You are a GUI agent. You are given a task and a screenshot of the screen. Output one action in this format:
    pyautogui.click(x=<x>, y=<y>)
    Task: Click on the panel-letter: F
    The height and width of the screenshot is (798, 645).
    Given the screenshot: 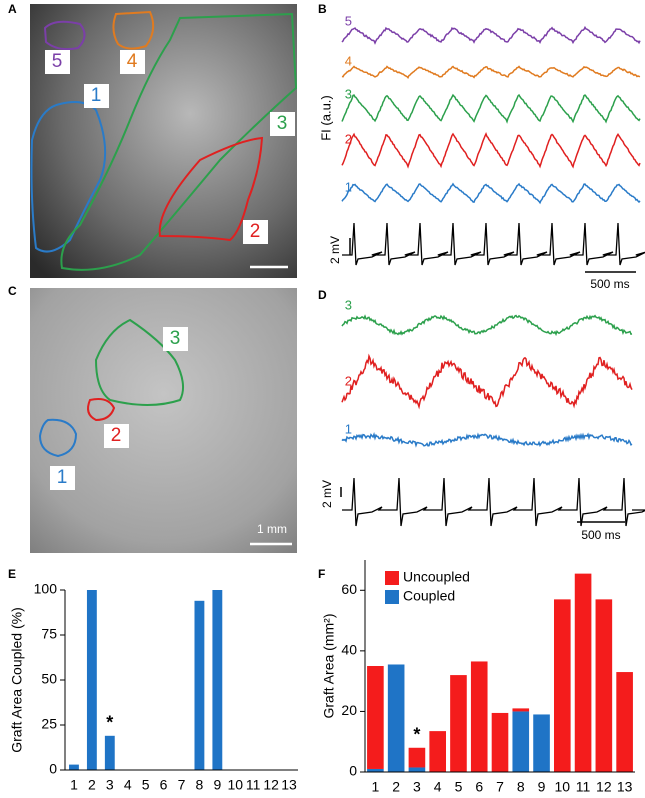 What is the action you would take?
    pyautogui.click(x=321, y=574)
    